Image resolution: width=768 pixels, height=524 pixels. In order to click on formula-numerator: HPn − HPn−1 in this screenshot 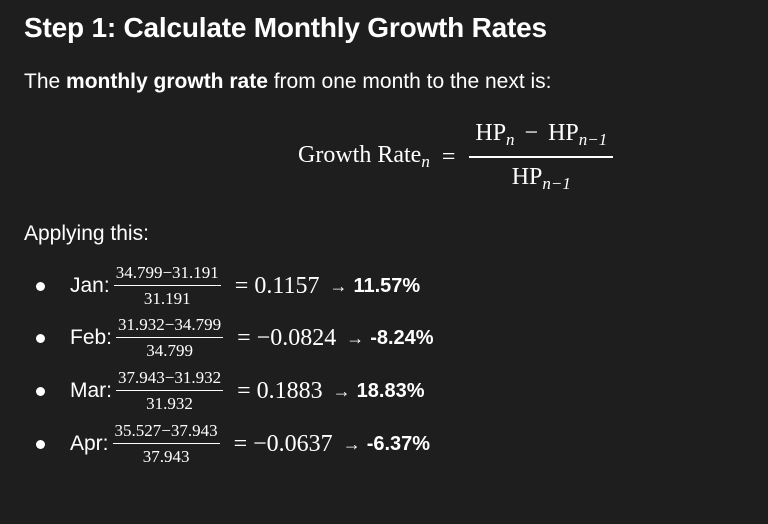, I will do `click(541, 138)`.